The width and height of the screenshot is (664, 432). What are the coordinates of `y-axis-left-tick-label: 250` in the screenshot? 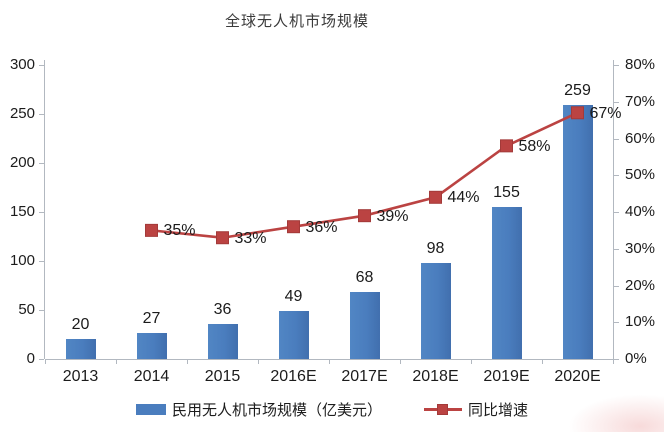 It's located at (22, 113).